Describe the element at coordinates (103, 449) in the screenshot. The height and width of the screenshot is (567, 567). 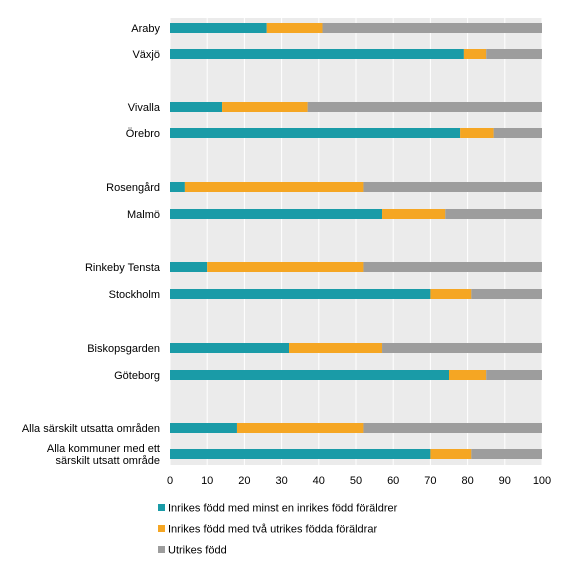
I see `category-label: Alla kommuner med ett` at that location.